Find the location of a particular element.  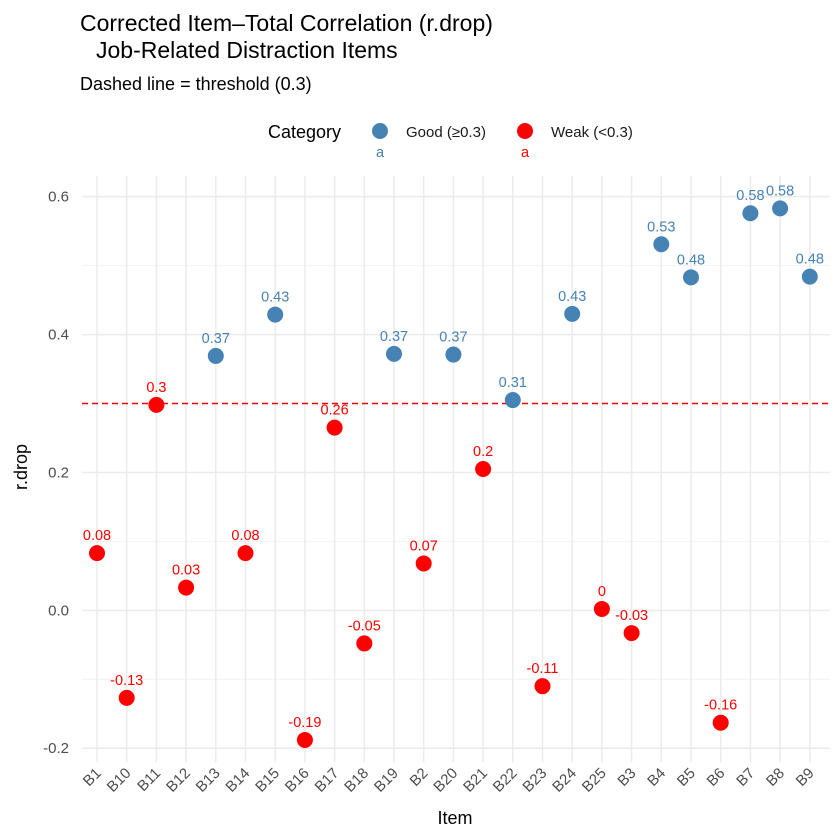

data-label: 0.26 is located at coordinates (334, 411).